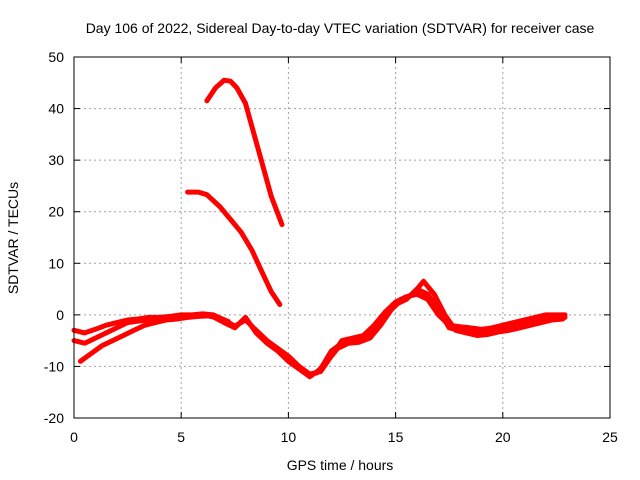 This screenshot has width=640, height=480. I want to click on x-tick-label: 25, so click(610, 437).